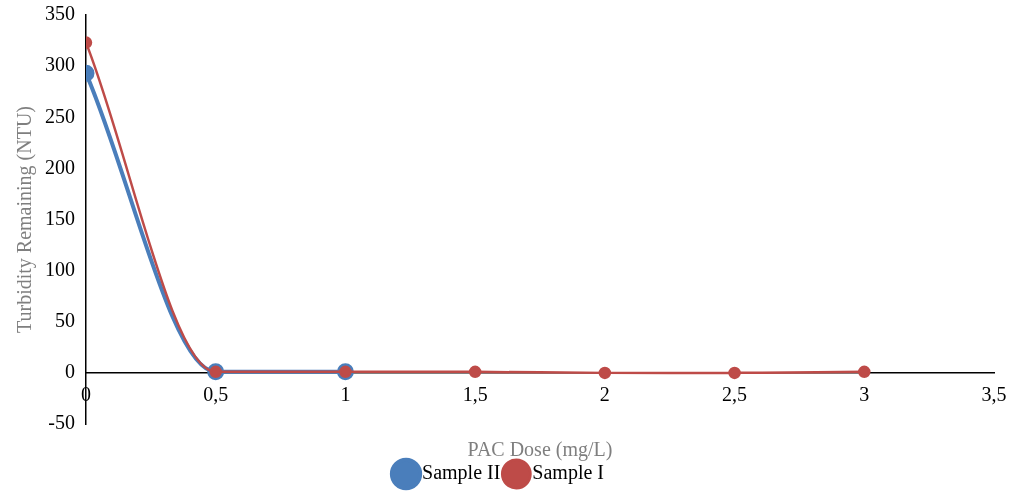  What do you see at coordinates (60, 64) in the screenshot?
I see `y-tick-label: 300` at bounding box center [60, 64].